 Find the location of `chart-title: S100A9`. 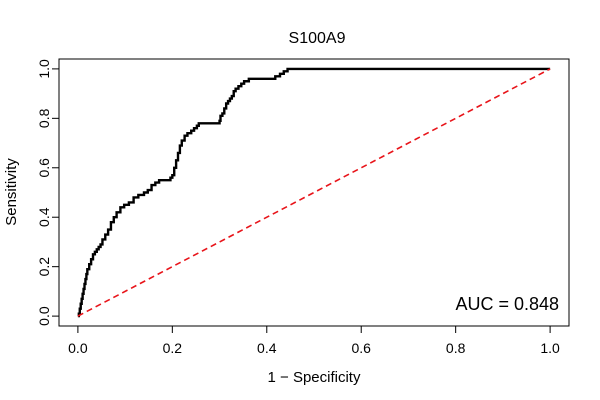

chart-title: S100A9 is located at coordinates (317, 38).